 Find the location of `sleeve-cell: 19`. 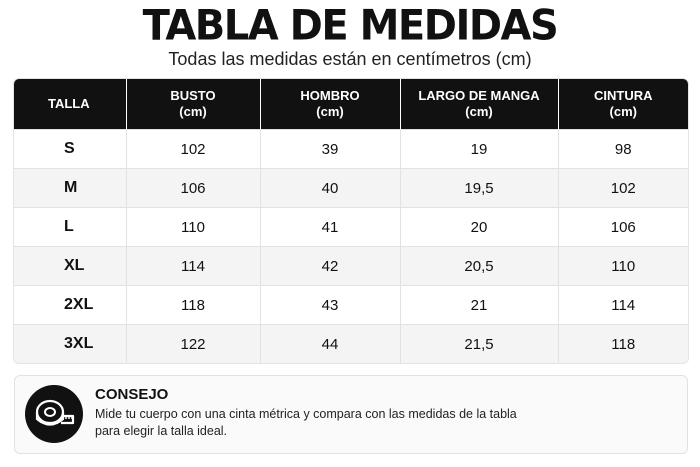

sleeve-cell: 19 is located at coordinates (479, 149).